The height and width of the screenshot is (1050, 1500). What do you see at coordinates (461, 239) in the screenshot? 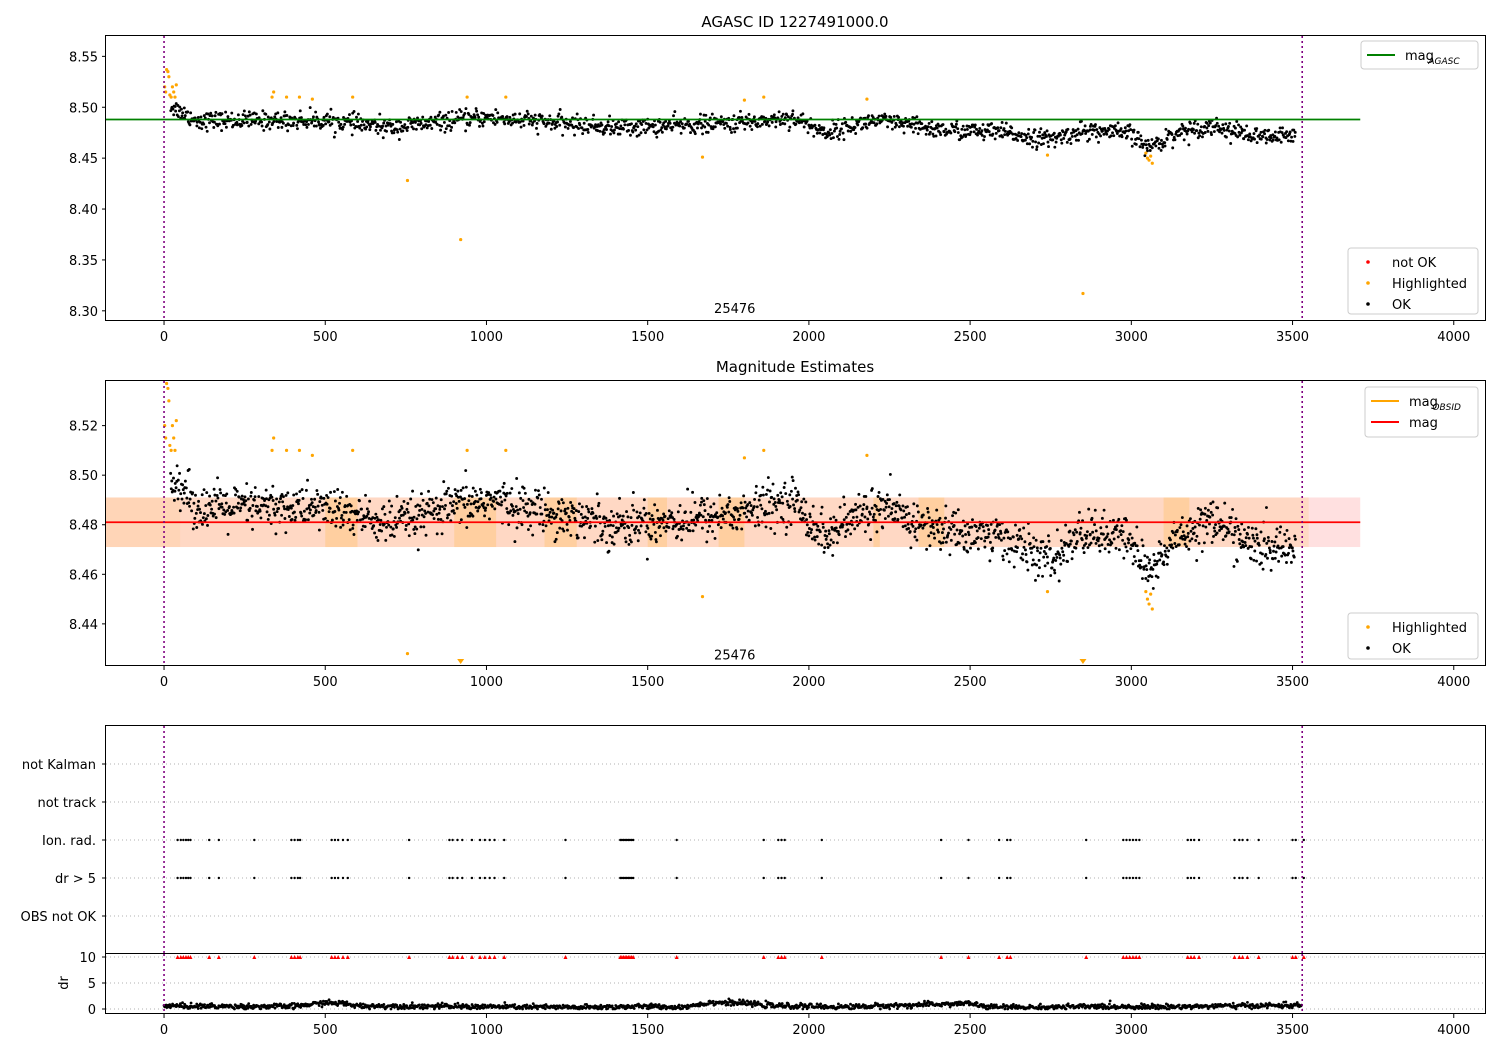
I see `panel-agasc-highlighted-point` at bounding box center [461, 239].